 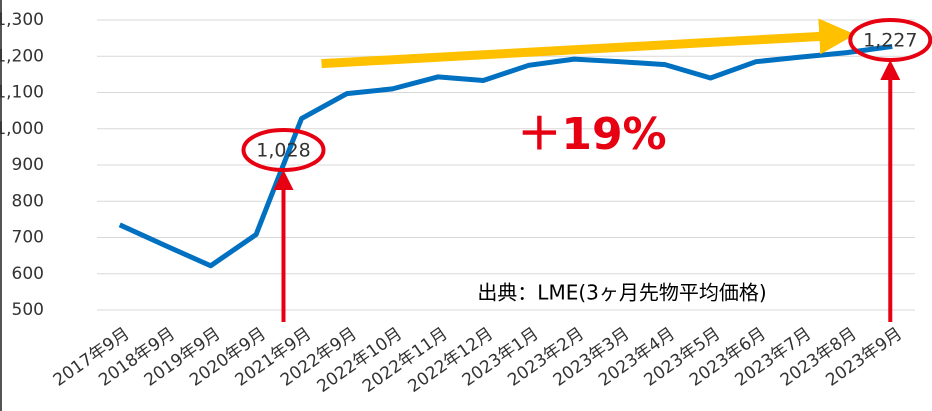 What do you see at coordinates (621, 293) in the screenshot?
I see `source-note: 出典：LME(3ヶ月先物平均価格)` at bounding box center [621, 293].